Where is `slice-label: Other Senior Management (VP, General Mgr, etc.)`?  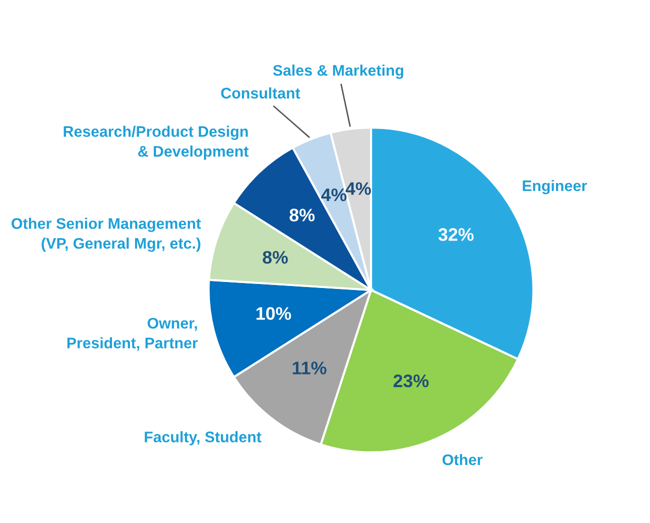
slice-label: Other Senior Management (VP, General Mgr, etc.) is located at coordinates (106, 235).